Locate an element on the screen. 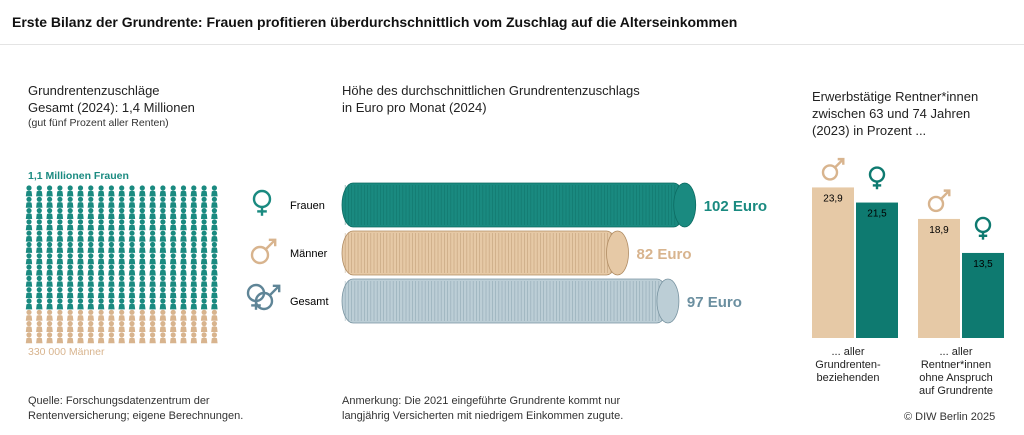 This screenshot has width=1024, height=435. bar-label-female-group2: 13,5 is located at coordinates (983, 264).